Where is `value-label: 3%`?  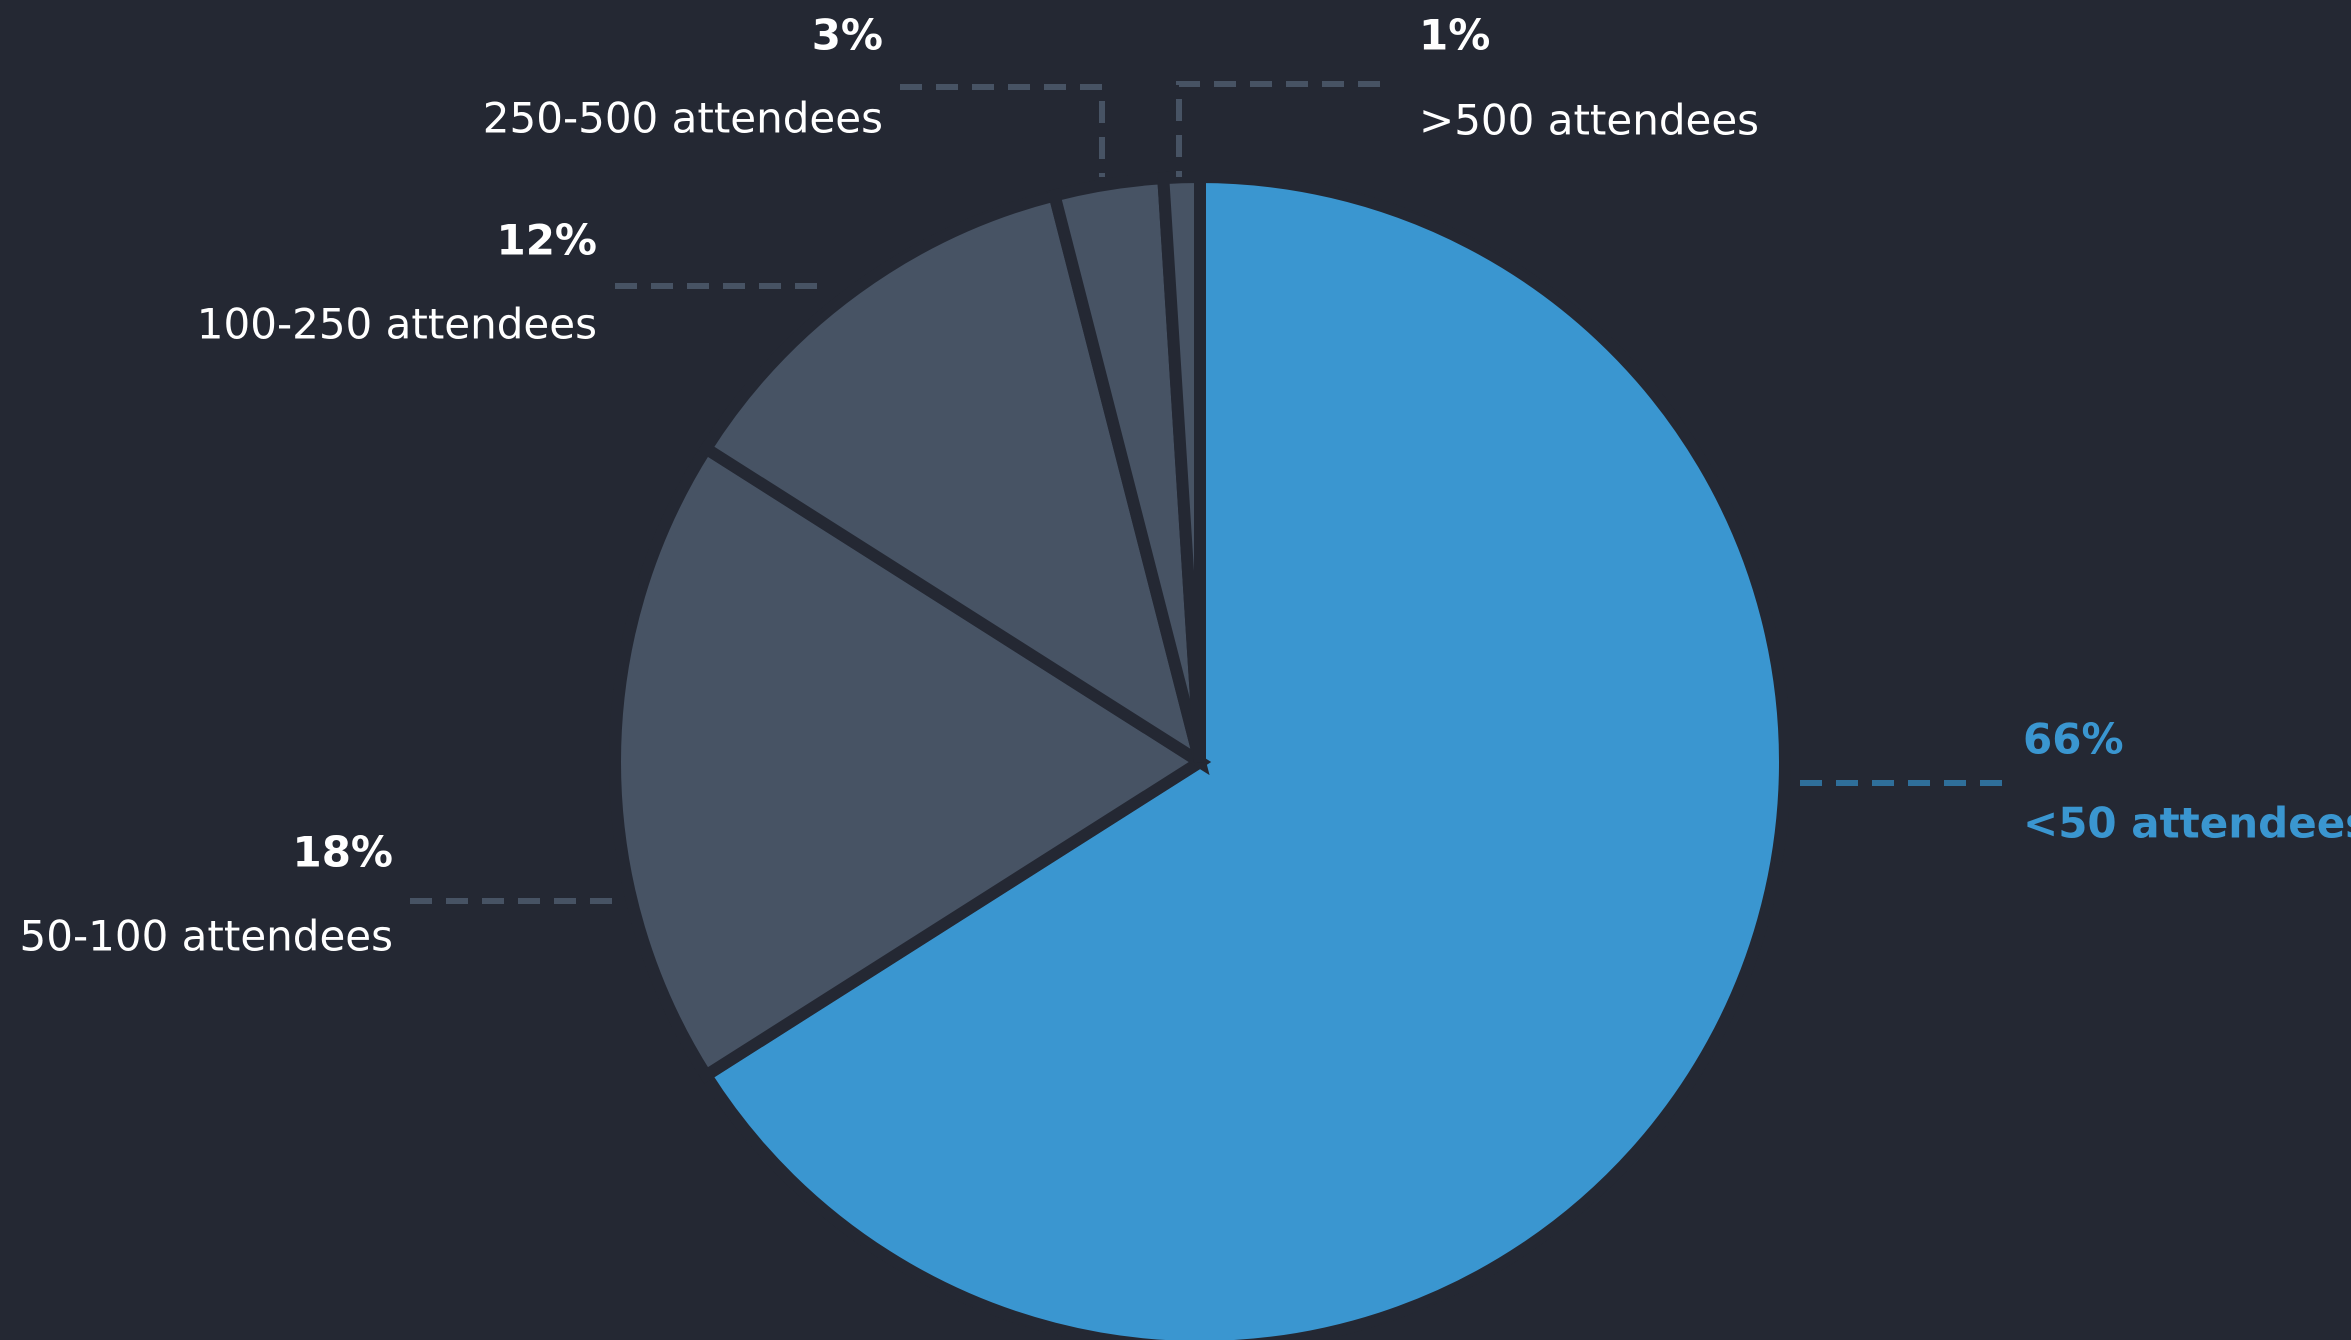 value-label: 3% is located at coordinates (847, 35).